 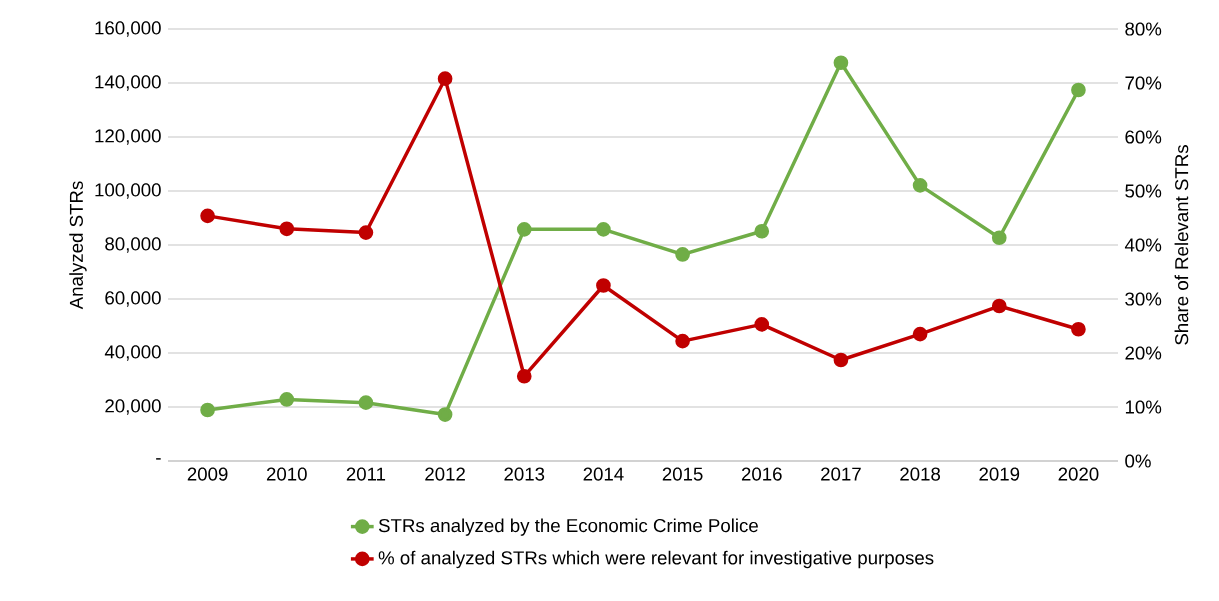 I want to click on y-tick-label: 60,000, so click(x=133, y=299).